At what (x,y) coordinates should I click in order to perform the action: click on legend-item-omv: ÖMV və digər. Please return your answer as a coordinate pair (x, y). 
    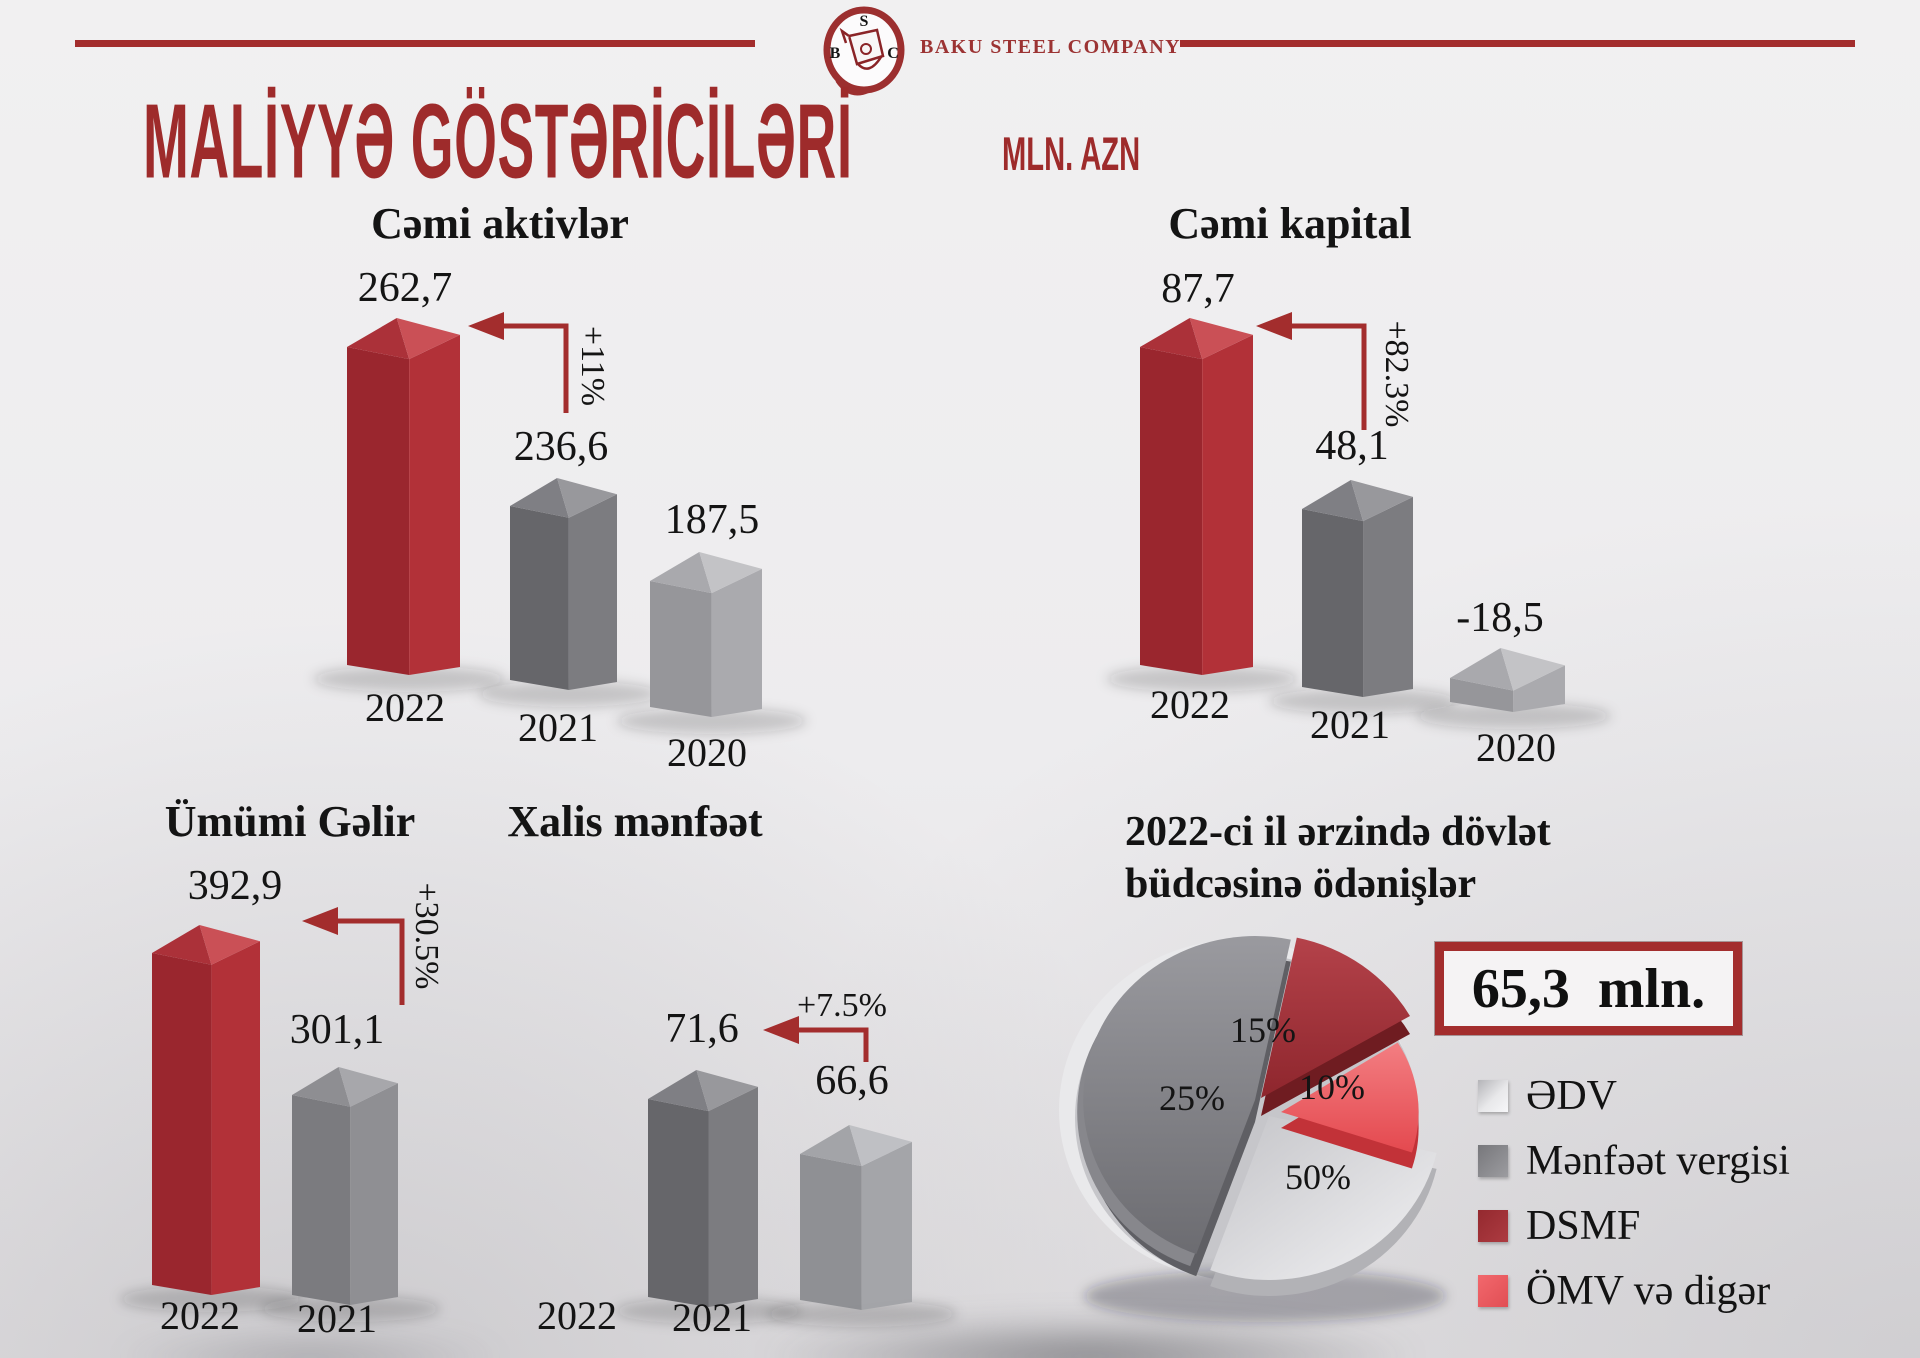
    Looking at the image, I should click on (1624, 1291).